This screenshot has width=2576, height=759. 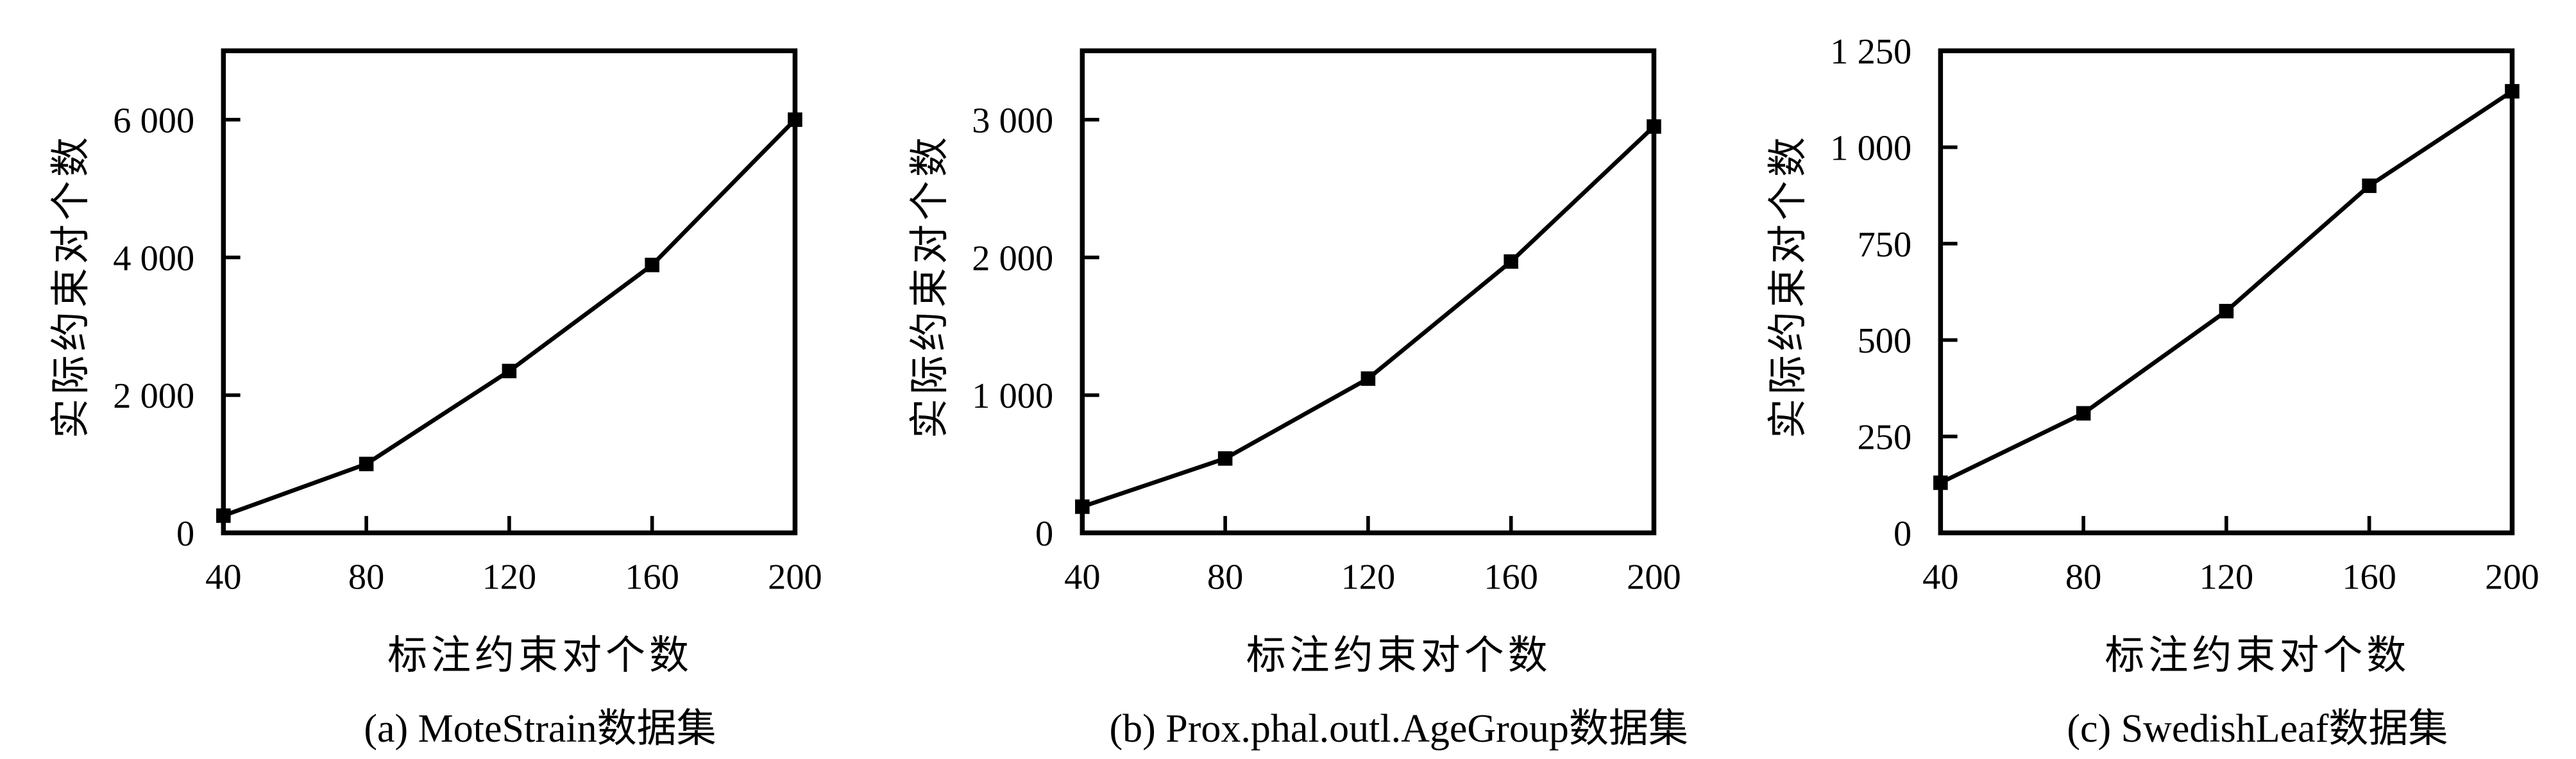 What do you see at coordinates (1885, 341) in the screenshot?
I see `y-tick-label: 500` at bounding box center [1885, 341].